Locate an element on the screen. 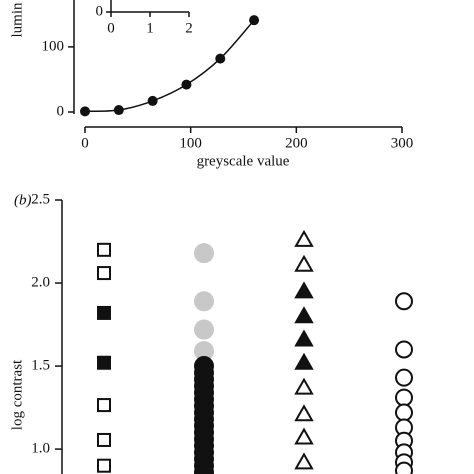 This screenshot has width=474, height=474. x-tick-label: 100 is located at coordinates (190, 143).